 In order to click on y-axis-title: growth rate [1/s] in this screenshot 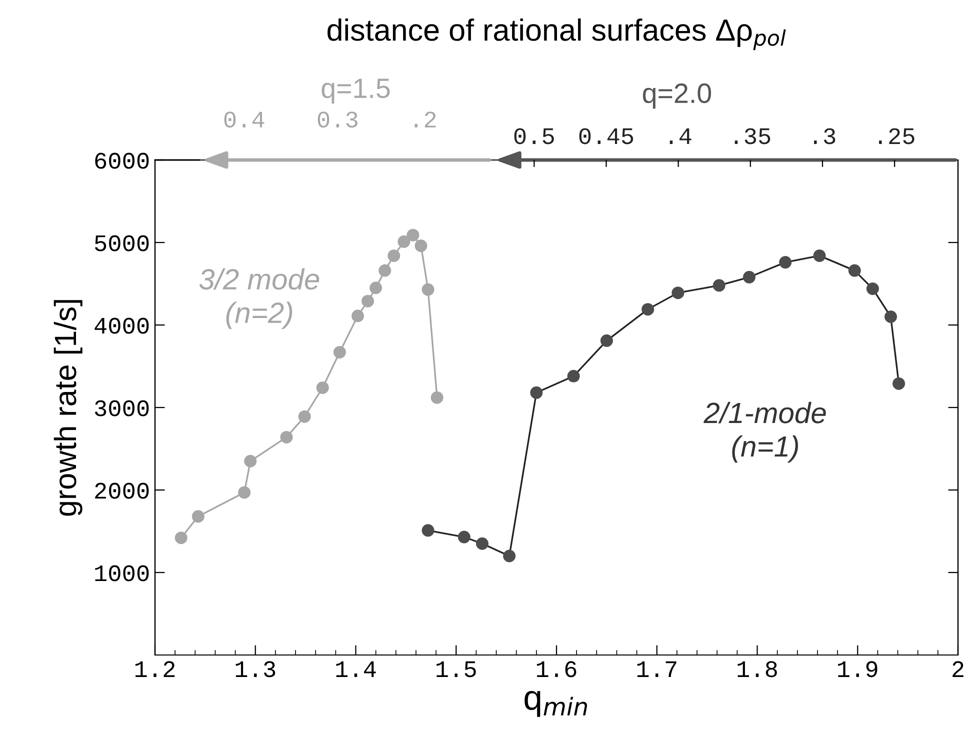, I will do `click(68, 408)`.